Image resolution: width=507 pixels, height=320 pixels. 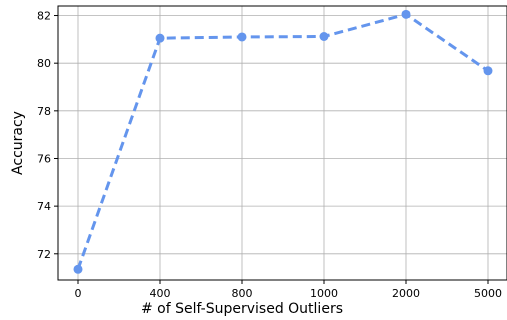 What do you see at coordinates (288, 290) in the screenshot?
I see `x-axis: 0 400 800 1000 2000 5000` at bounding box center [288, 290].